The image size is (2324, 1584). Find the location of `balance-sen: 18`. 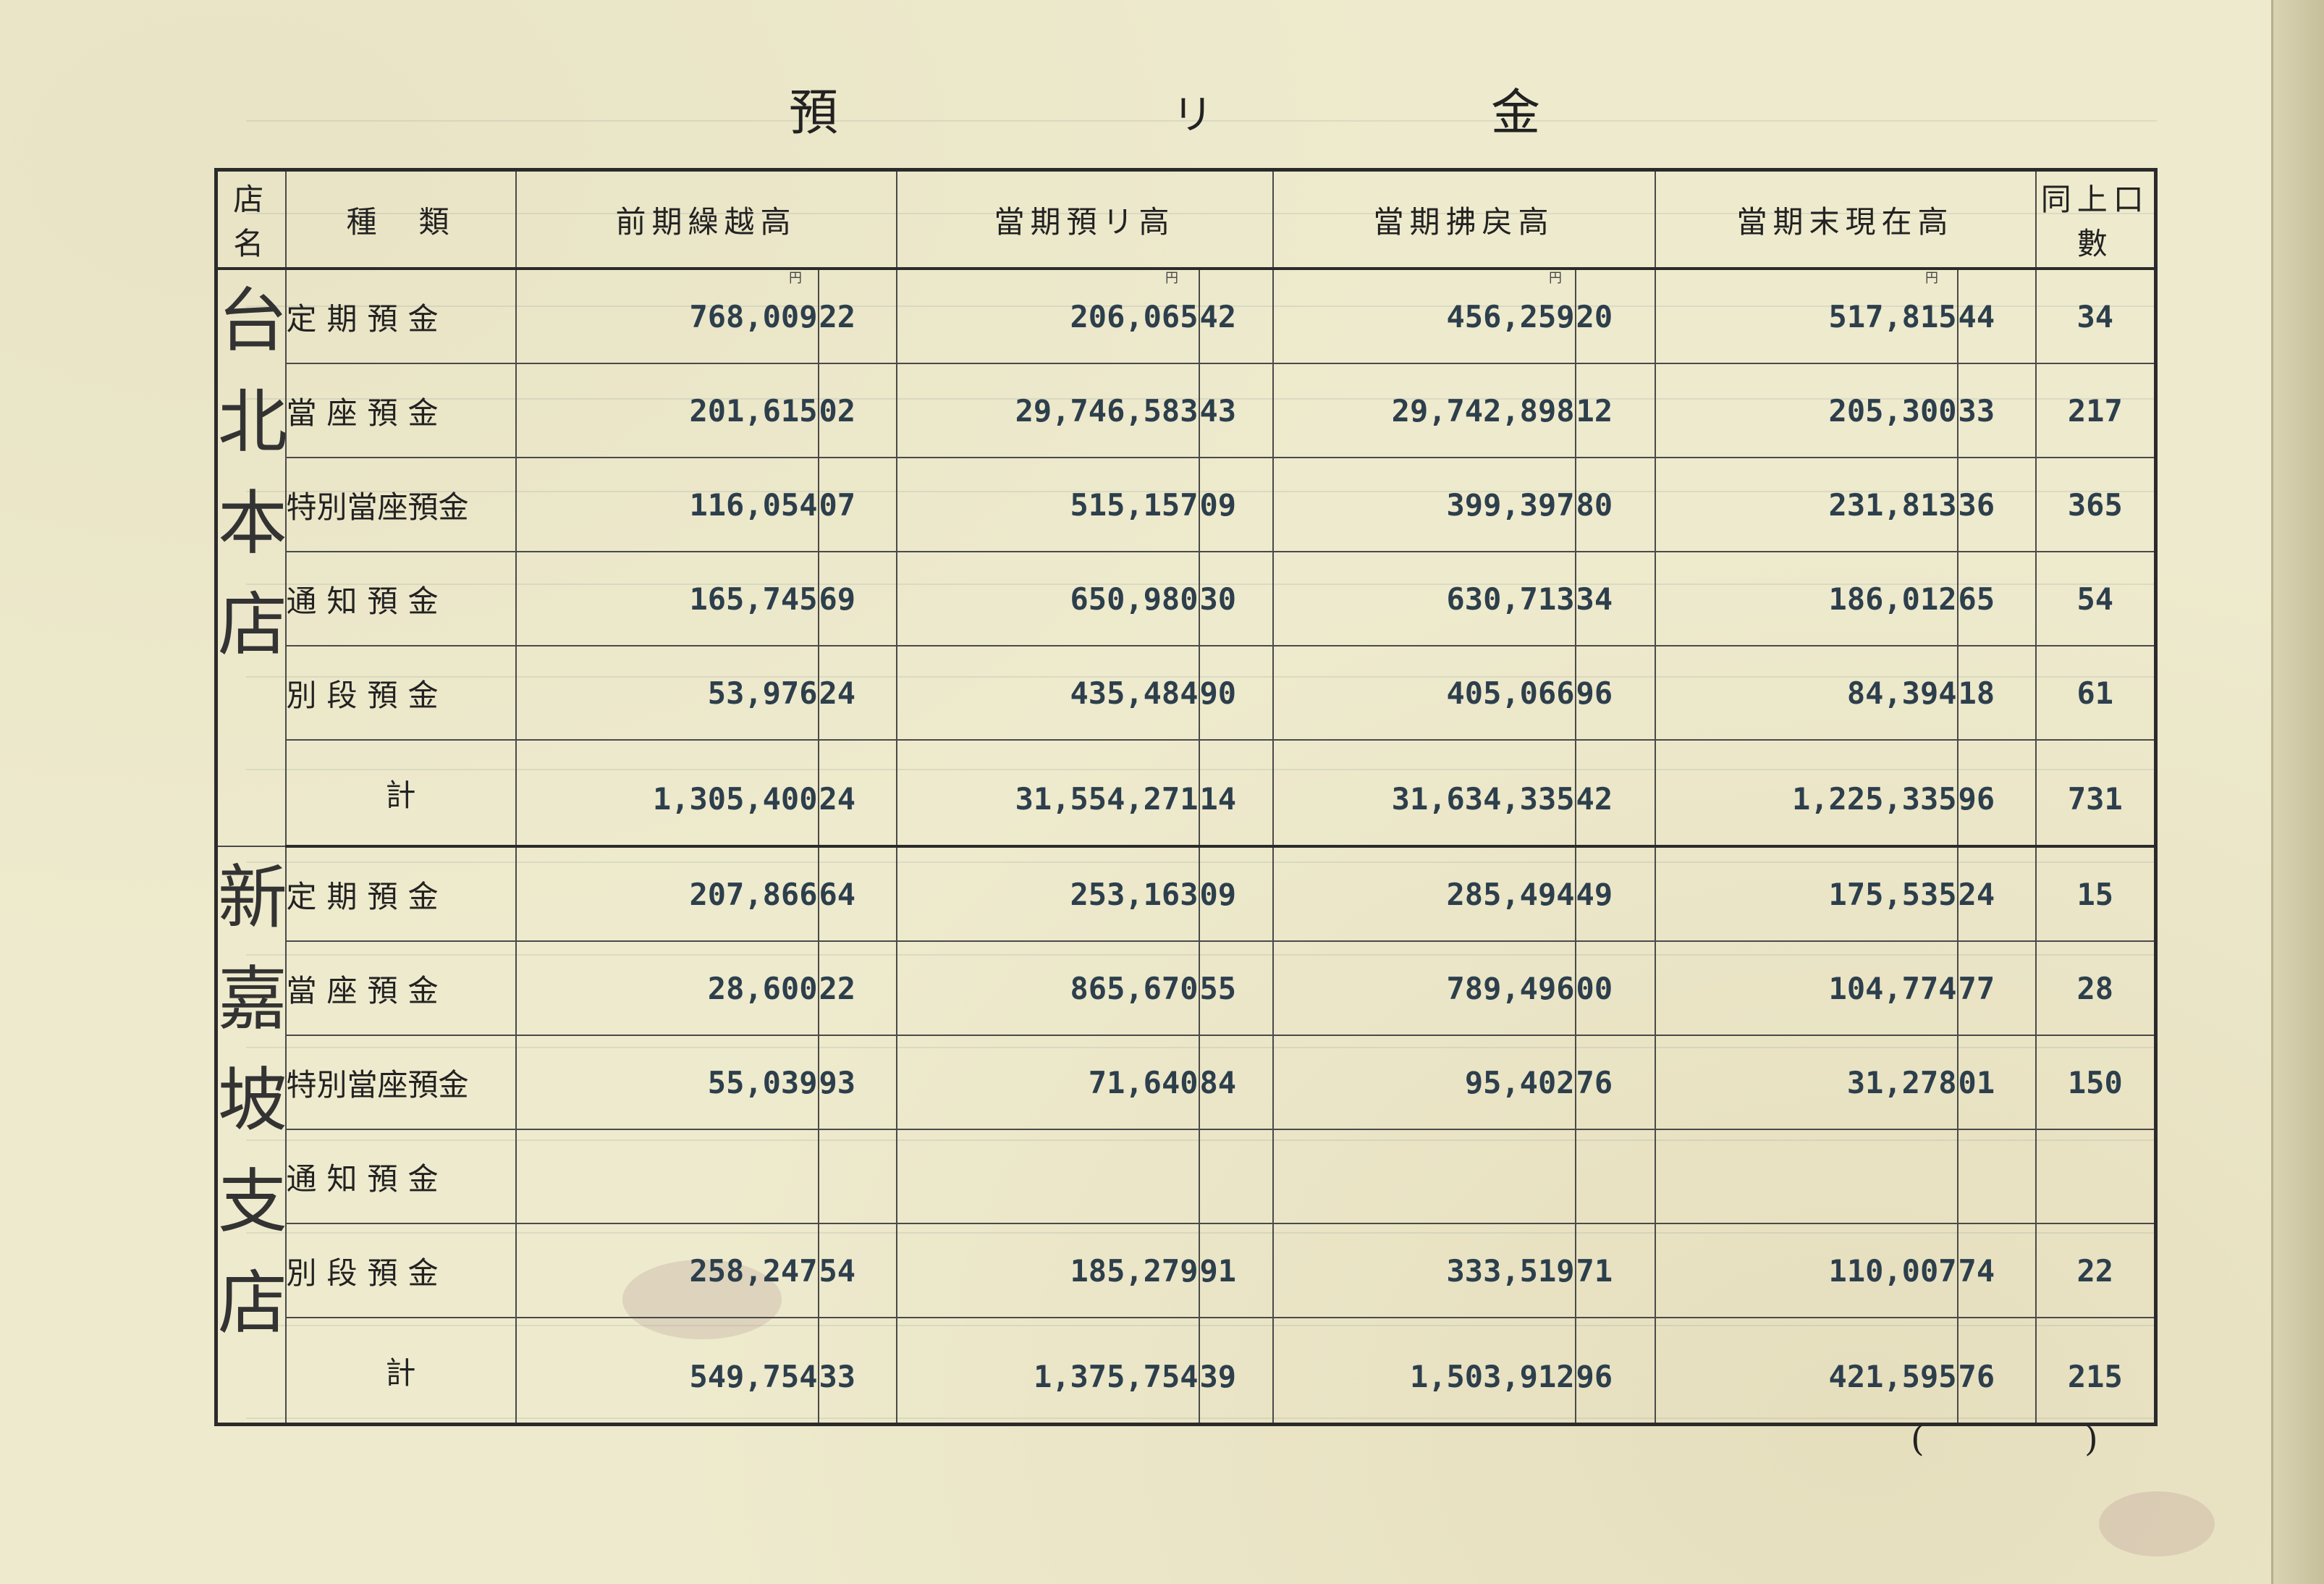

balance-sen: 18 is located at coordinates (1997, 693).